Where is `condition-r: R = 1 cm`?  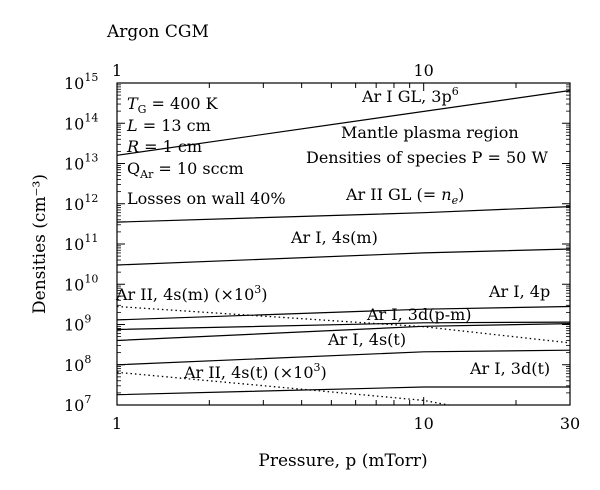
condition-r: R = 1 cm is located at coordinates (164, 146).